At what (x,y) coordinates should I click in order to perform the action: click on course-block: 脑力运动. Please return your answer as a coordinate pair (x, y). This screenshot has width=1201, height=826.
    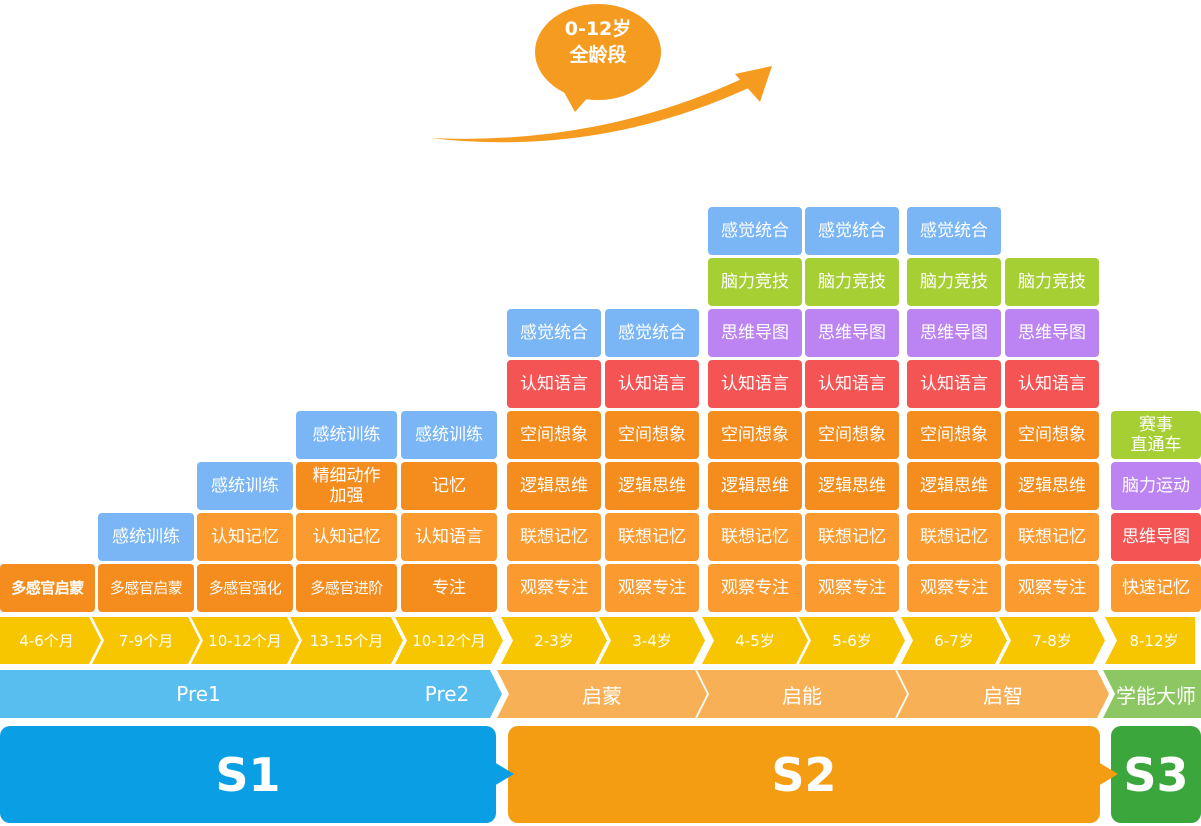
    Looking at the image, I should click on (1156, 486).